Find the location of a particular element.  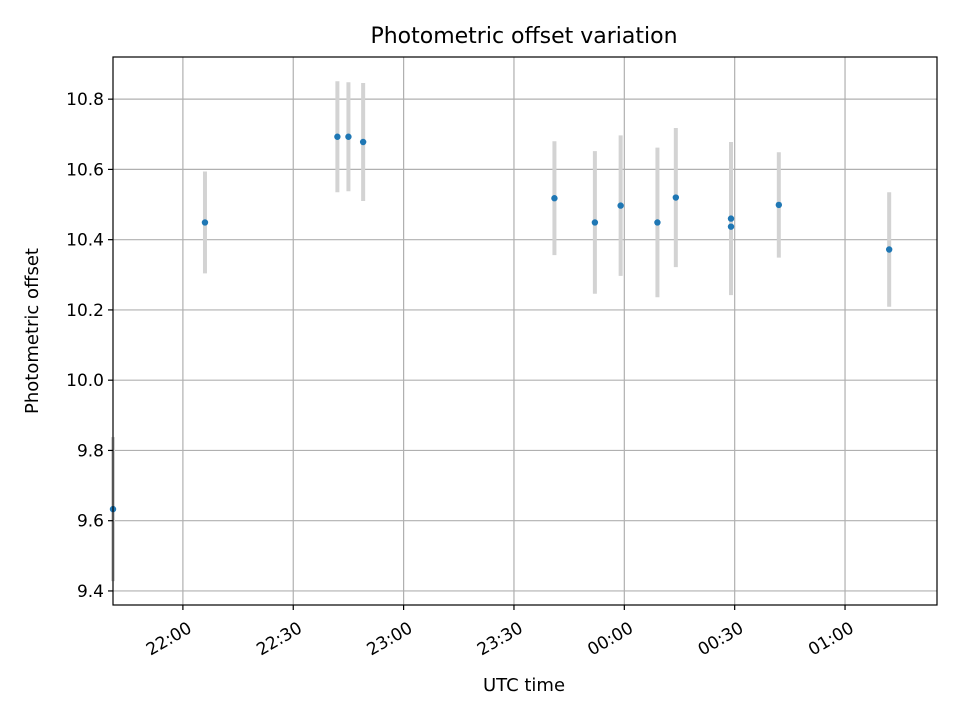

x-tick-label: 01:00 is located at coordinates (831, 639).